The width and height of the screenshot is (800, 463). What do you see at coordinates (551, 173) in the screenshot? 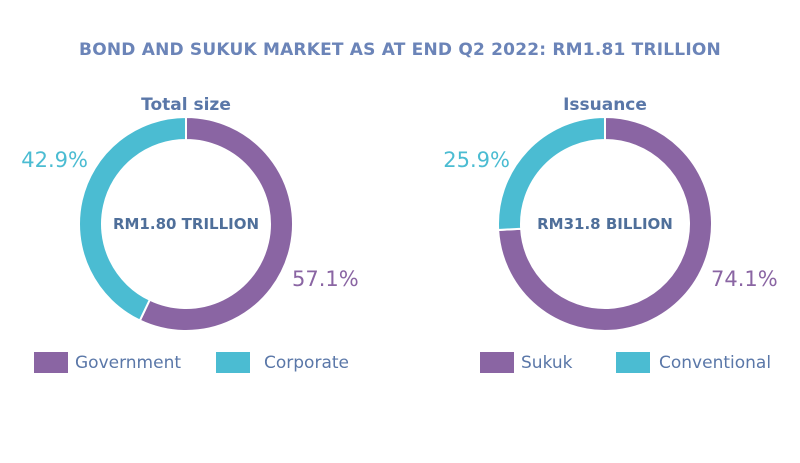
I see `donut-slice-conventional` at bounding box center [551, 173].